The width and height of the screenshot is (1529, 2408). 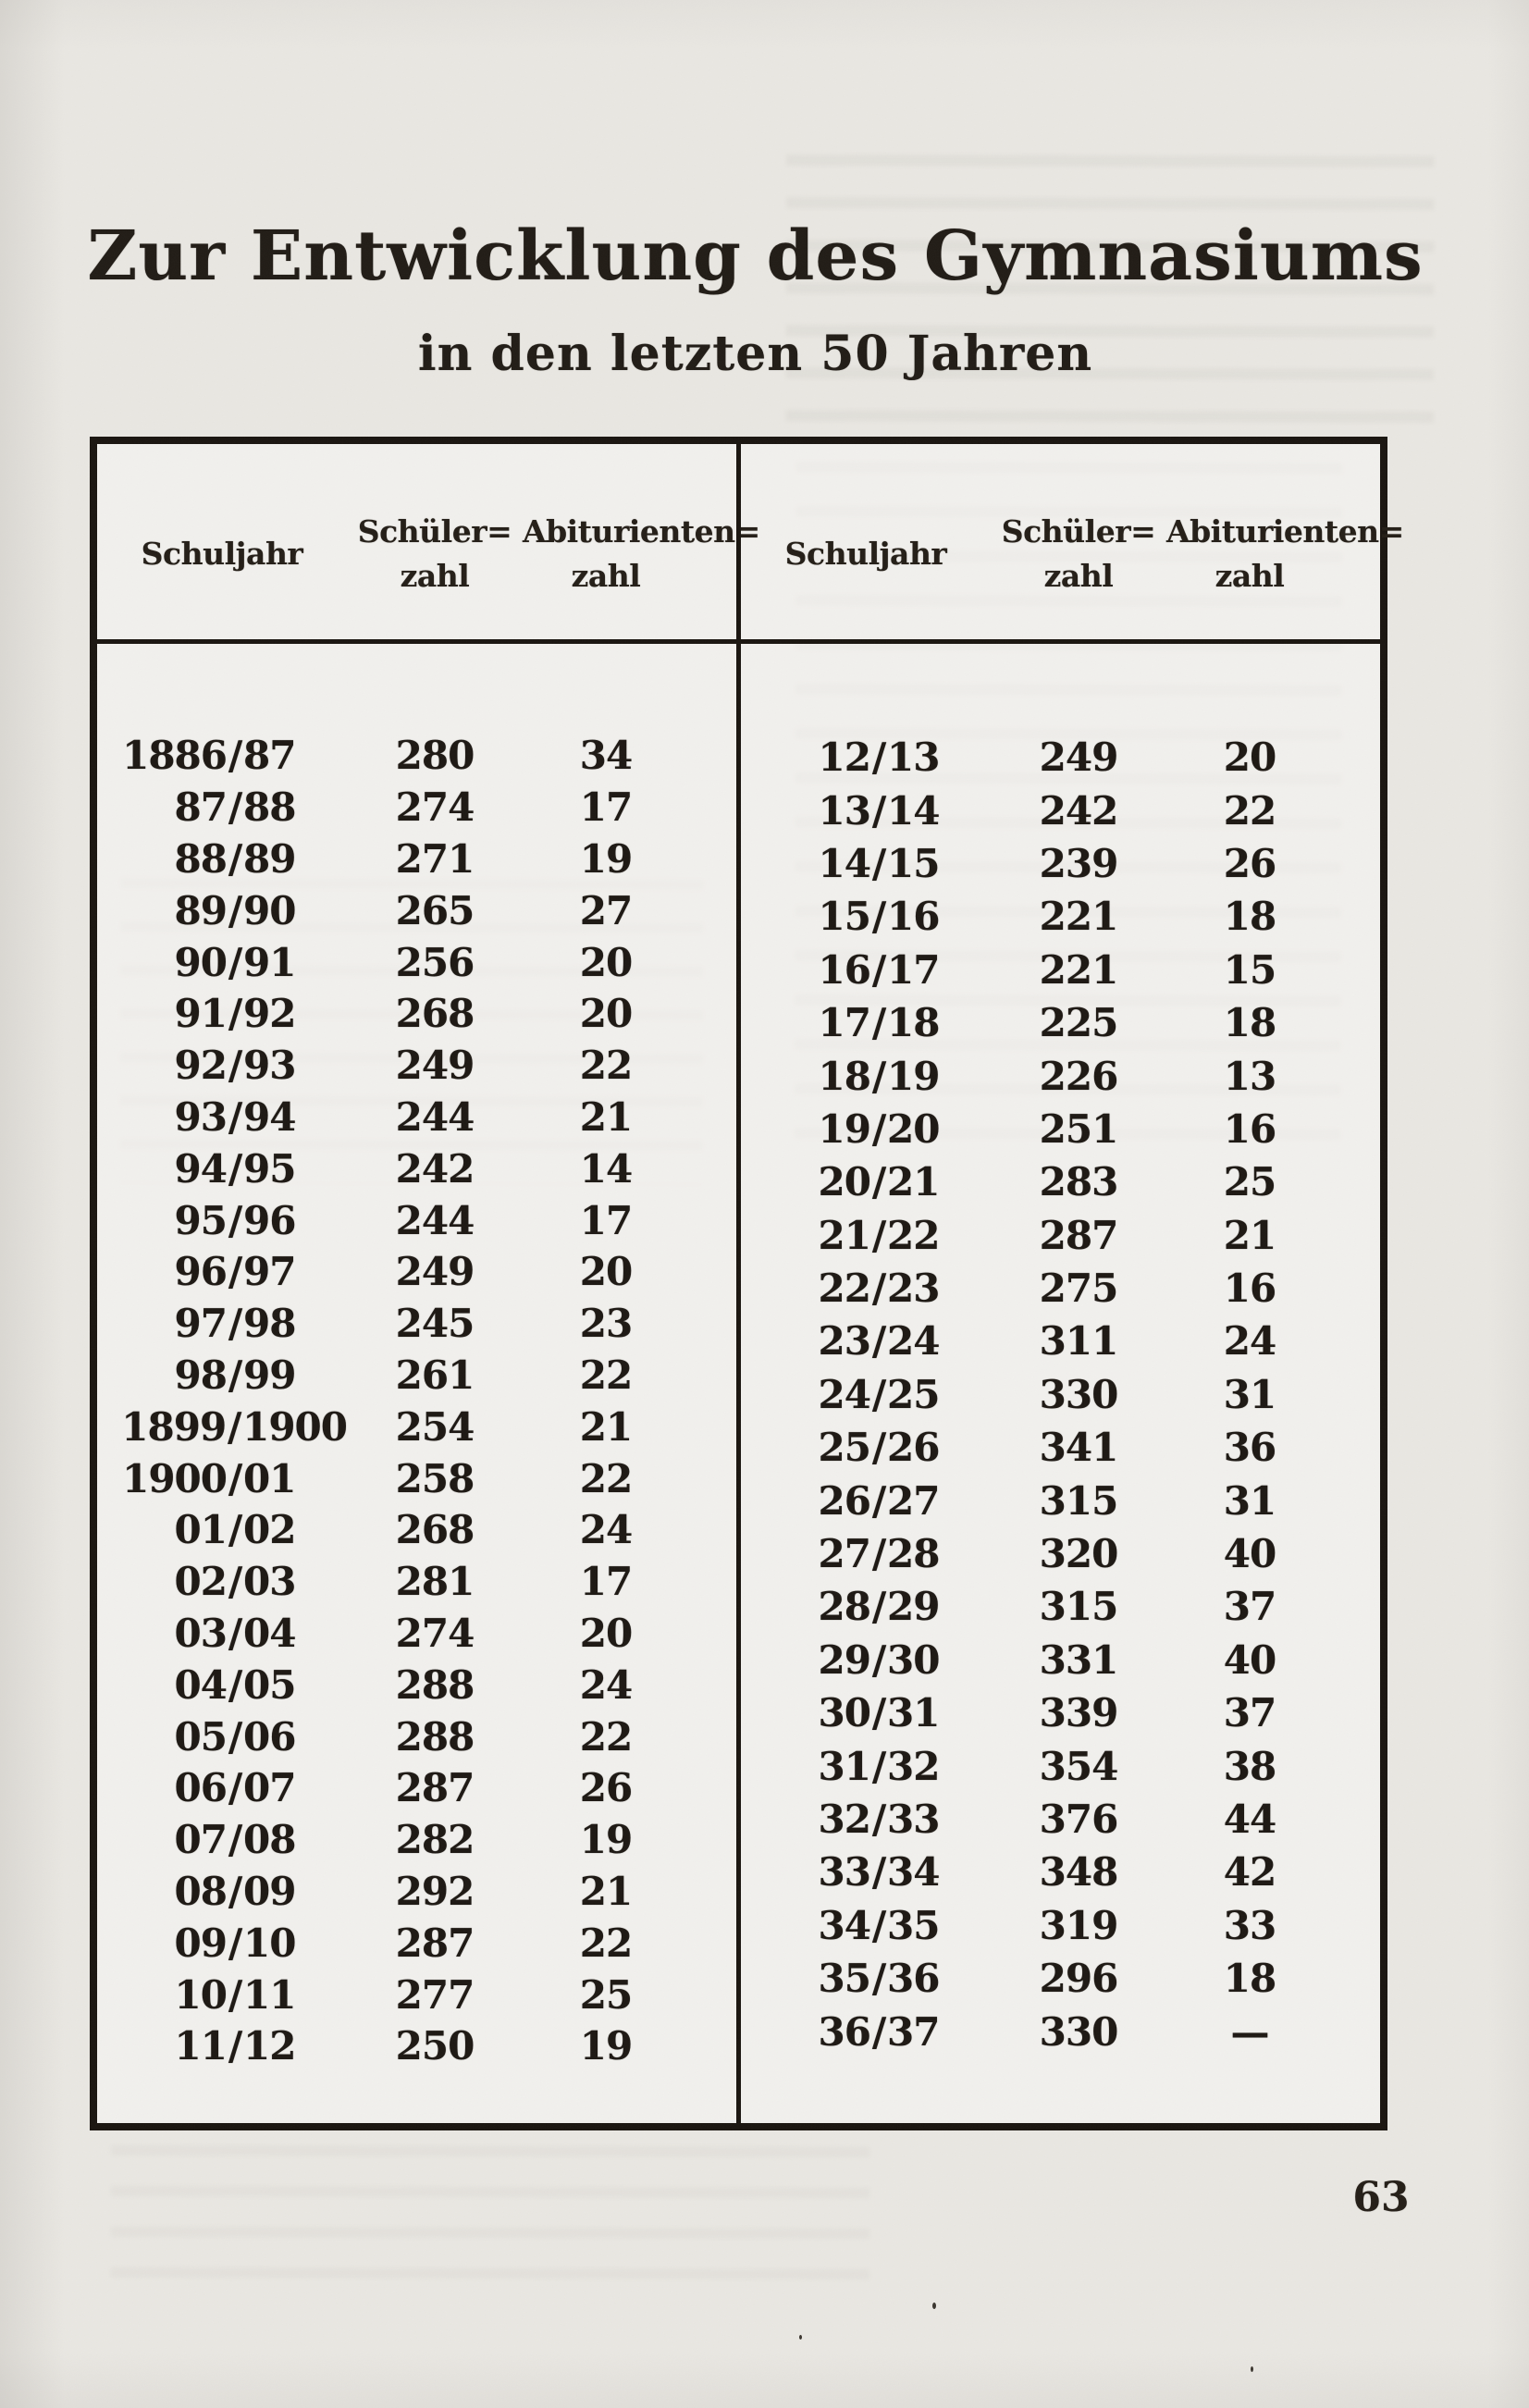 I want to click on table-row: 19/20 251 16, so click(x=1060, y=1129).